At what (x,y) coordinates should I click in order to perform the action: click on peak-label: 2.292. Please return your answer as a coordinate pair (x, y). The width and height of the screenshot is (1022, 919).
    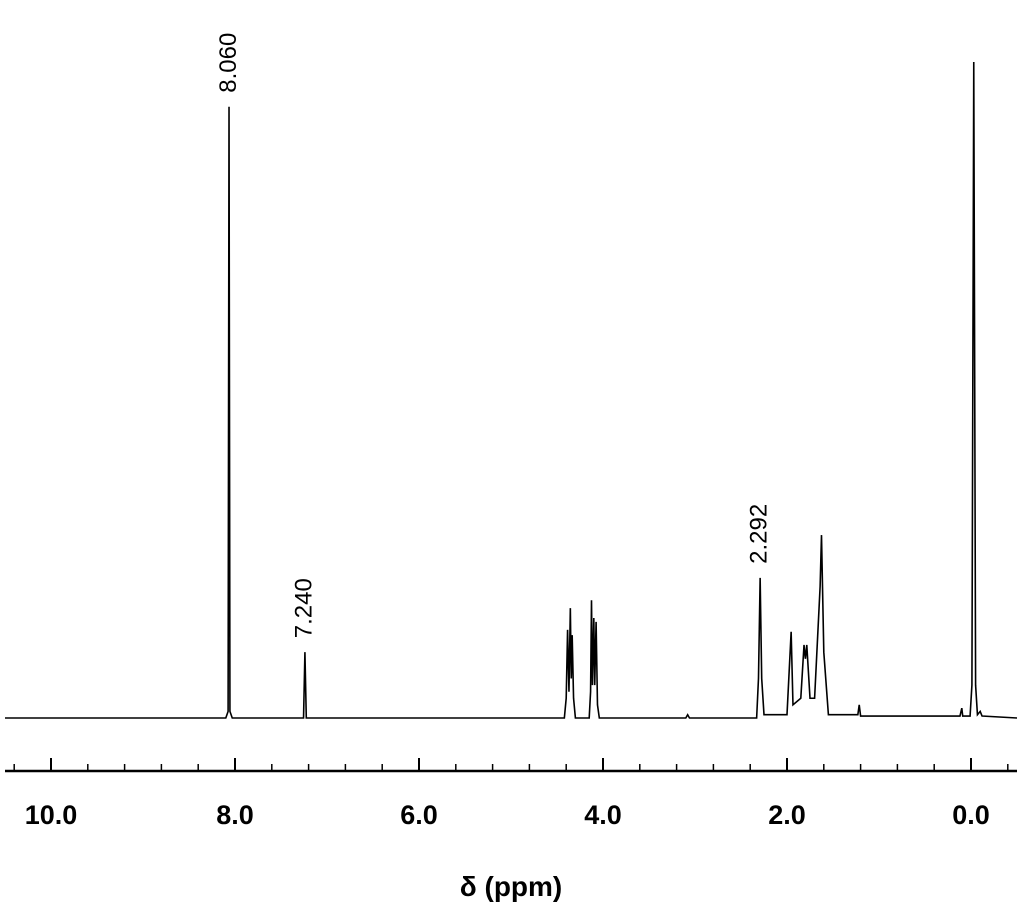
    Looking at the image, I should click on (758, 534).